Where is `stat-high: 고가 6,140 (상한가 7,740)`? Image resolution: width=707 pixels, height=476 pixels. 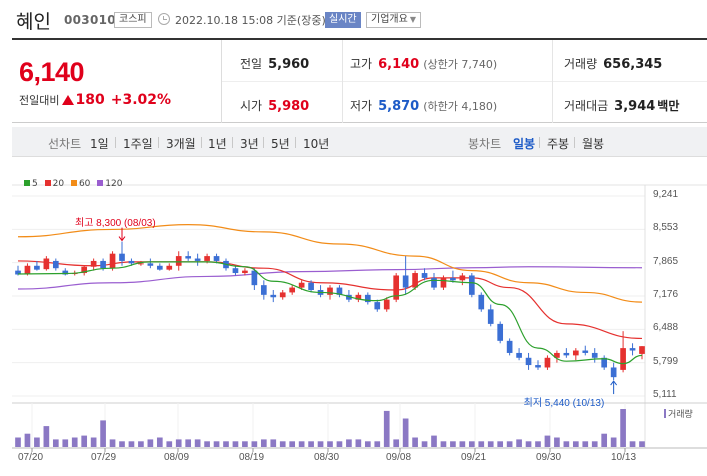 stat-high: 고가 6,140 (상한가 7,740) is located at coordinates (423, 63).